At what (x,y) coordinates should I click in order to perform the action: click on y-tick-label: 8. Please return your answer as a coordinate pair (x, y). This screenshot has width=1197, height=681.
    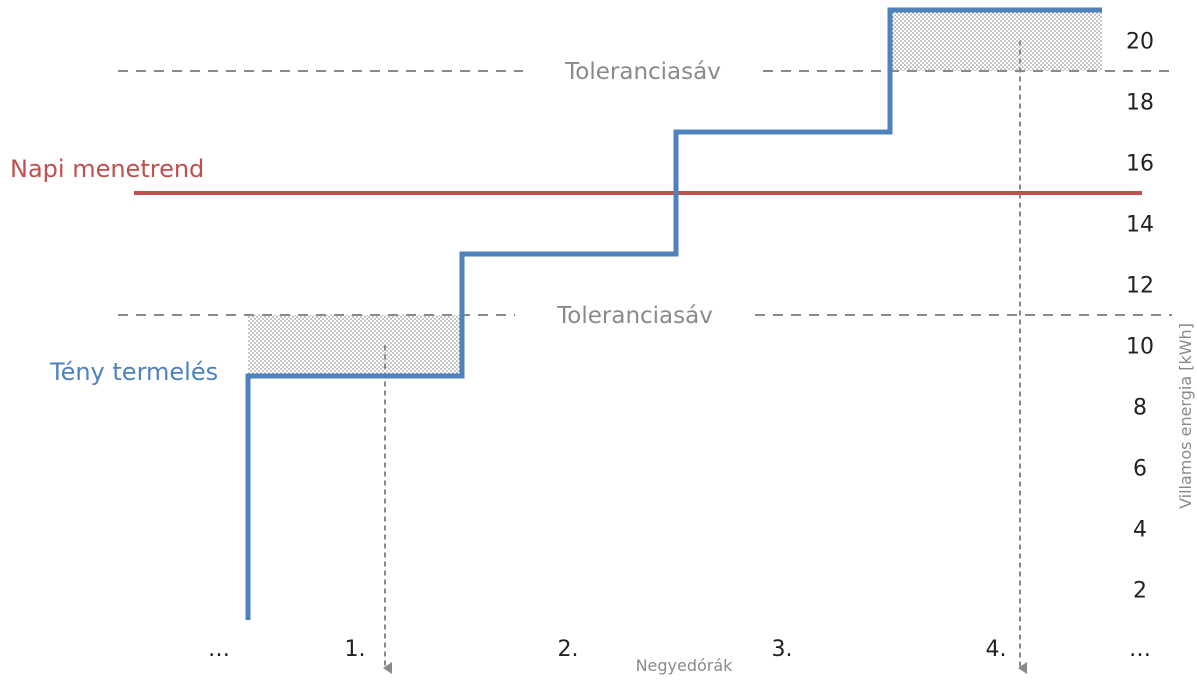
    Looking at the image, I should click on (1140, 408).